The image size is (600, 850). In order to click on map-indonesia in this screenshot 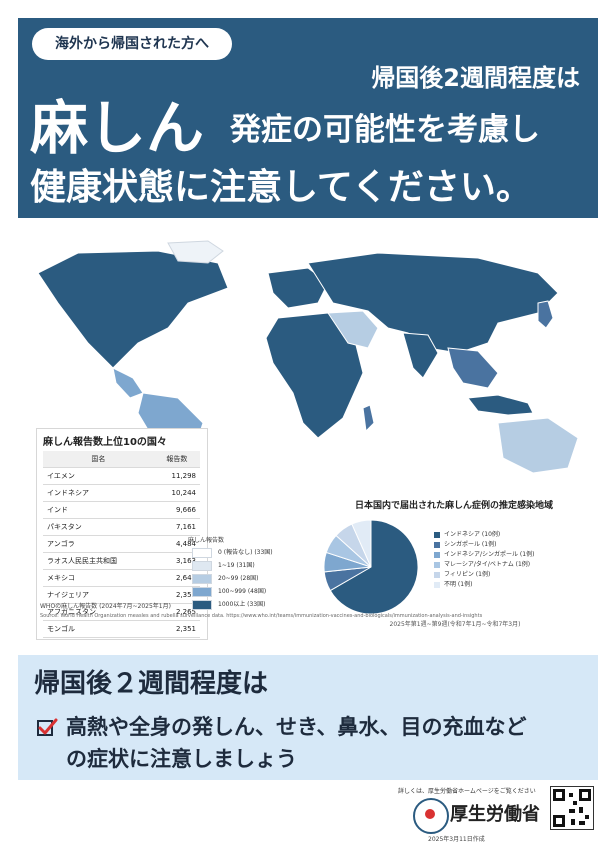, I will do `click(500, 405)`.